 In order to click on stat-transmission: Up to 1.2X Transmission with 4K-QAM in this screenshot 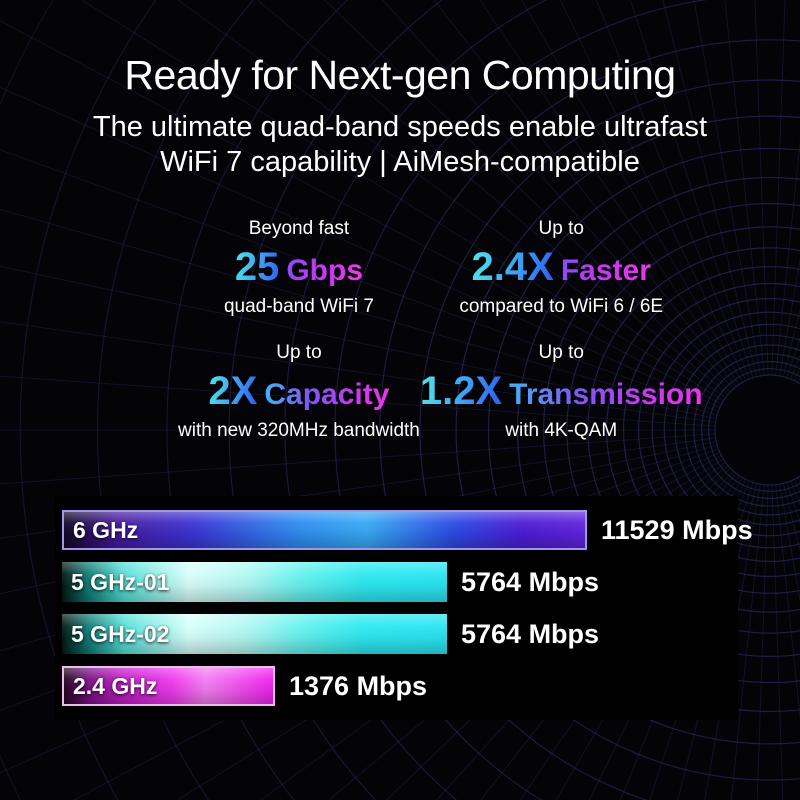, I will do `click(561, 392)`.